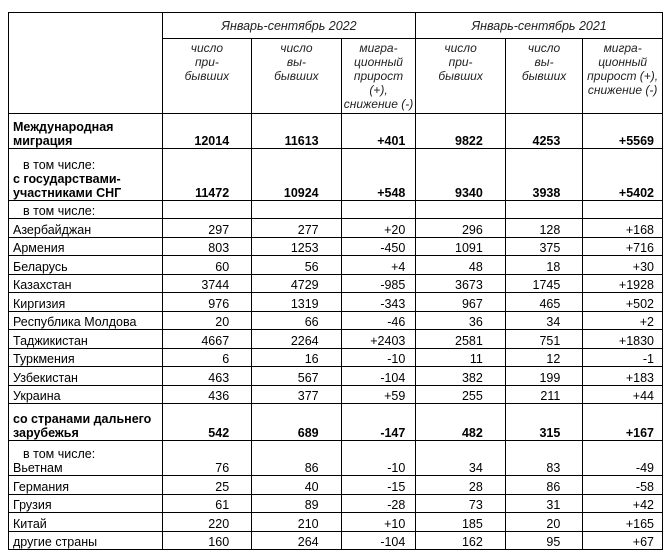  I want to click on cell: +5402, so click(622, 174).